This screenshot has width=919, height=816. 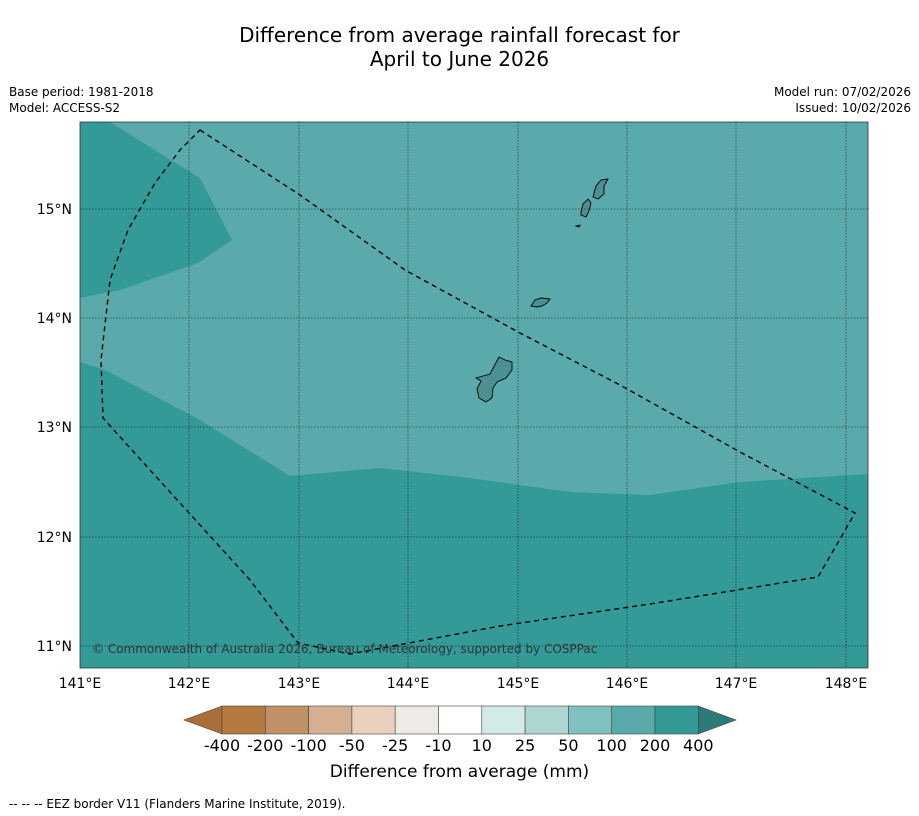 I want to click on colorbar-tick-label: 50, so click(x=568, y=745).